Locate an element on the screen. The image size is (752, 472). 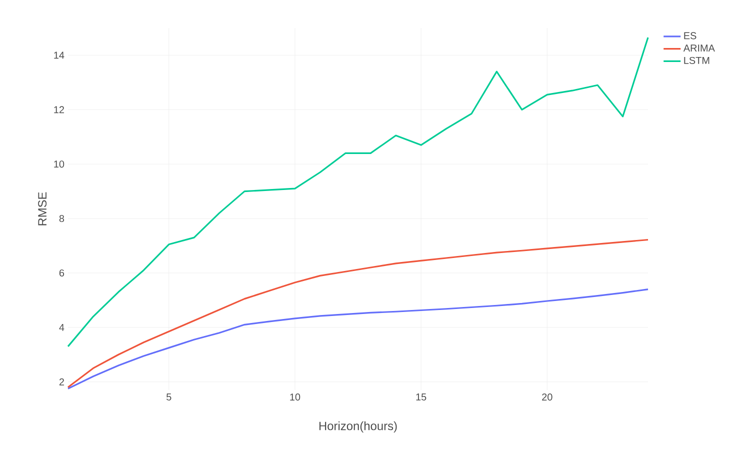
y-tick-label: 14 is located at coordinates (59, 55).